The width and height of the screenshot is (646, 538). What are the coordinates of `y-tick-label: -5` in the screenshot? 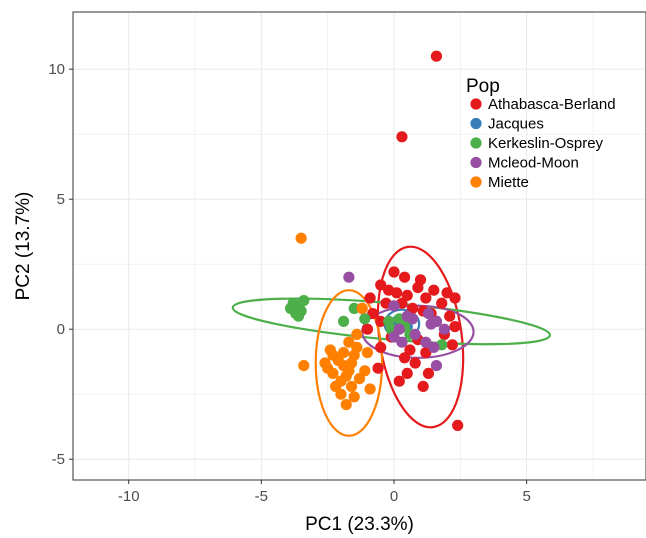 It's located at (58, 459).